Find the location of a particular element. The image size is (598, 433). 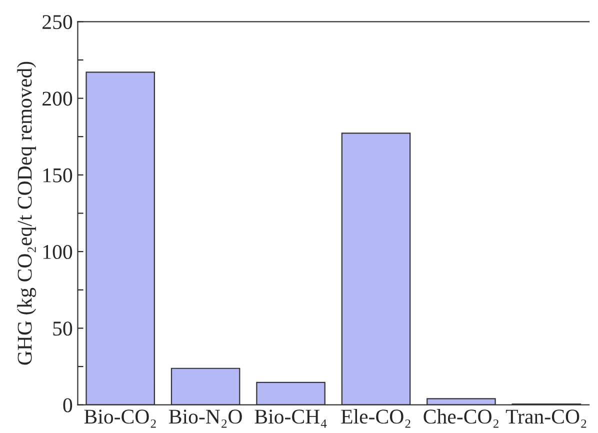

y-axis-title: GHG (kg CO₂eq/t CODeq removed) is located at coordinates (26, 213).